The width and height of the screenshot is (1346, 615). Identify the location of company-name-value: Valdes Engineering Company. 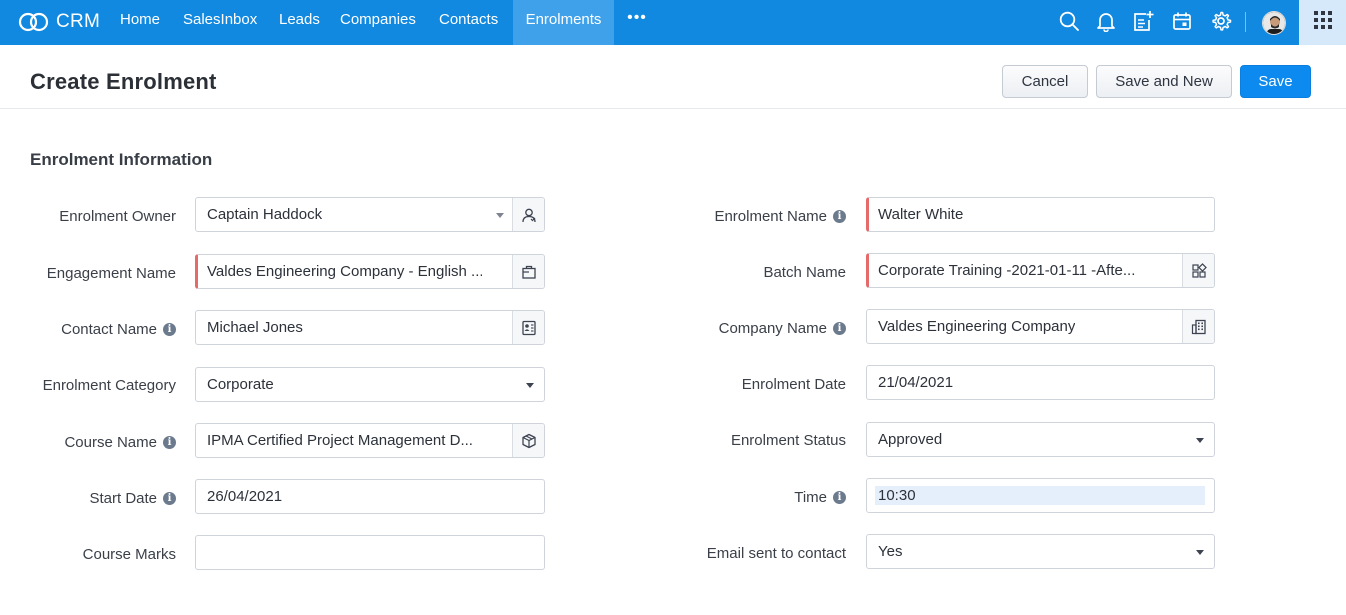
(977, 326).